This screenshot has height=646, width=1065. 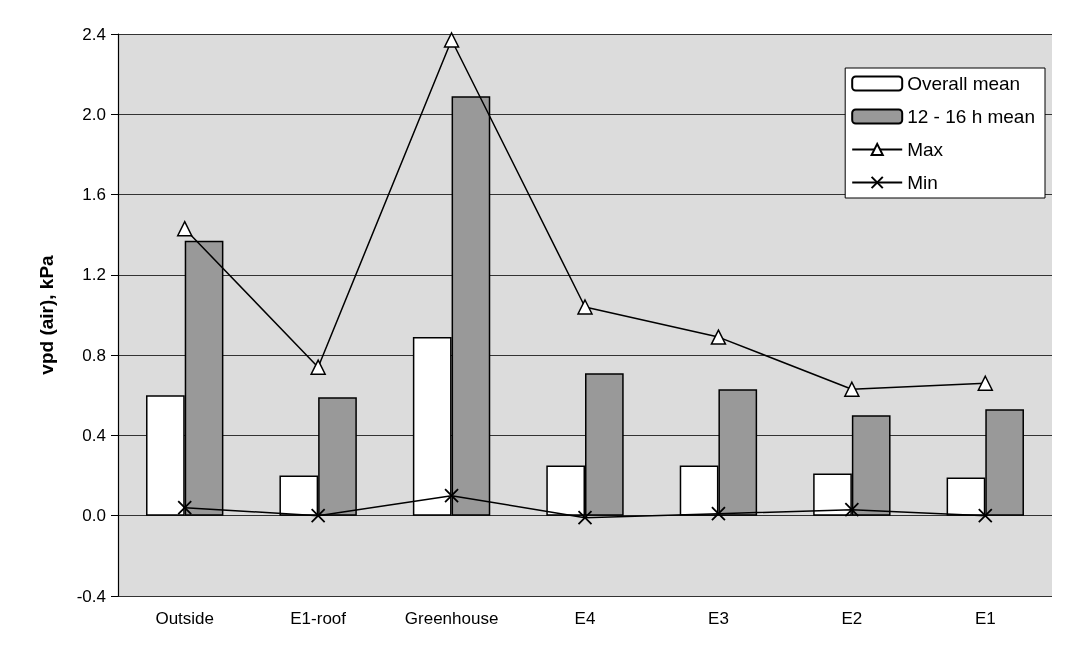 I want to click on x-tick-label: E3, so click(x=718, y=618).